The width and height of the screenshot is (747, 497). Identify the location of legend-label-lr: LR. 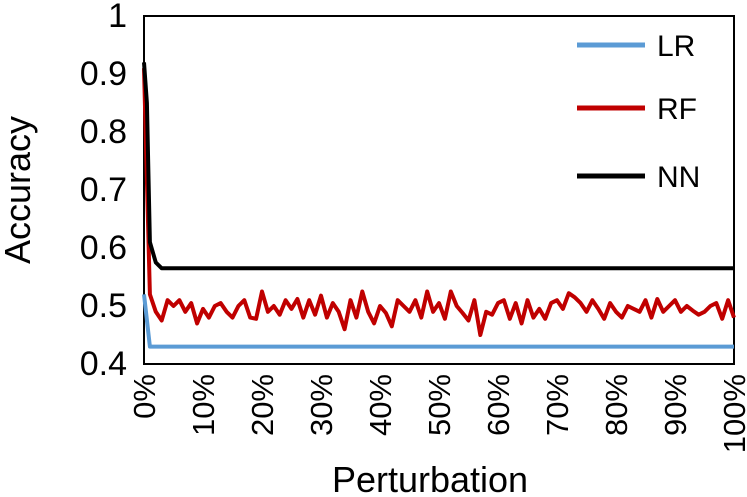
(676, 46).